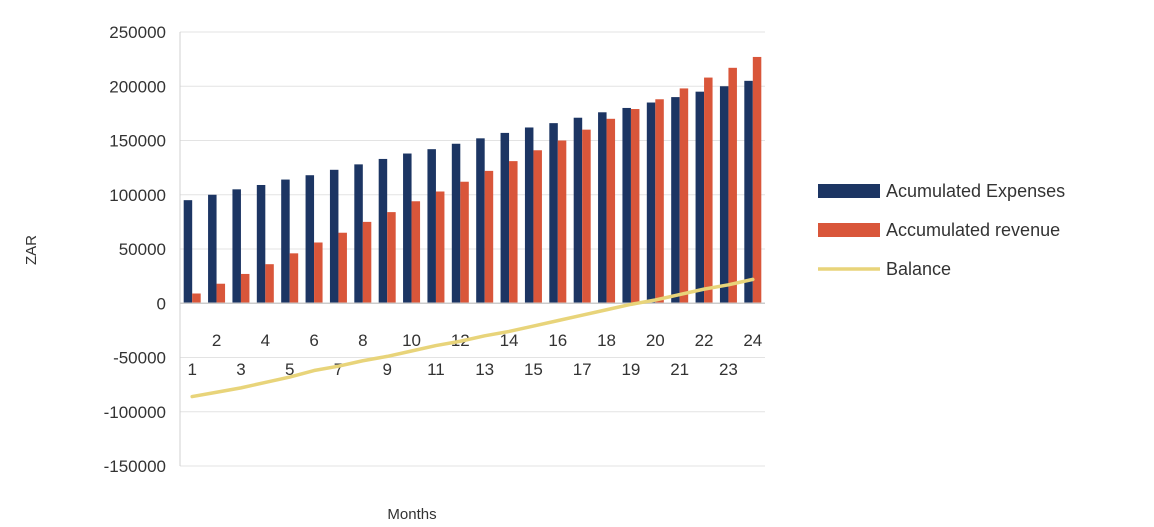  Describe the element at coordinates (137, 195) in the screenshot. I see `y-tick-label: 100000` at that location.